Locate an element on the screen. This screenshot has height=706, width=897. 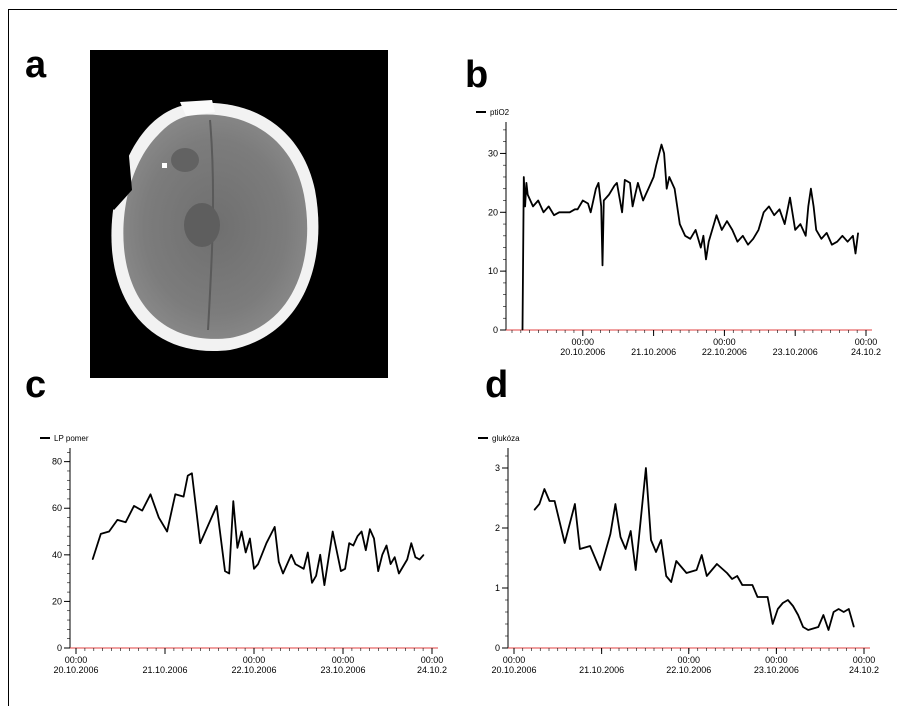
frontal-lesion is located at coordinates (185, 160).